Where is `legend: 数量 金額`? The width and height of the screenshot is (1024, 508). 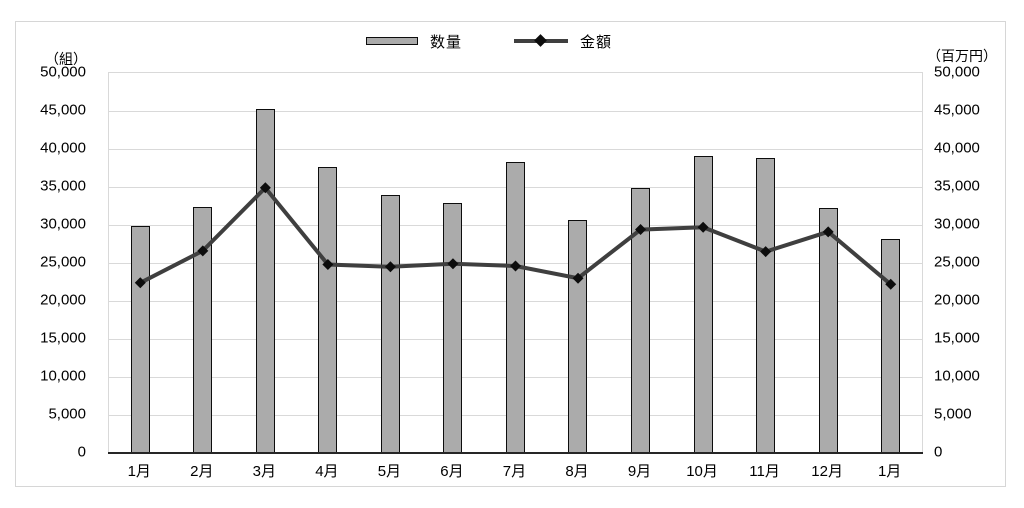
legend: 数量 金額 is located at coordinates (489, 41).